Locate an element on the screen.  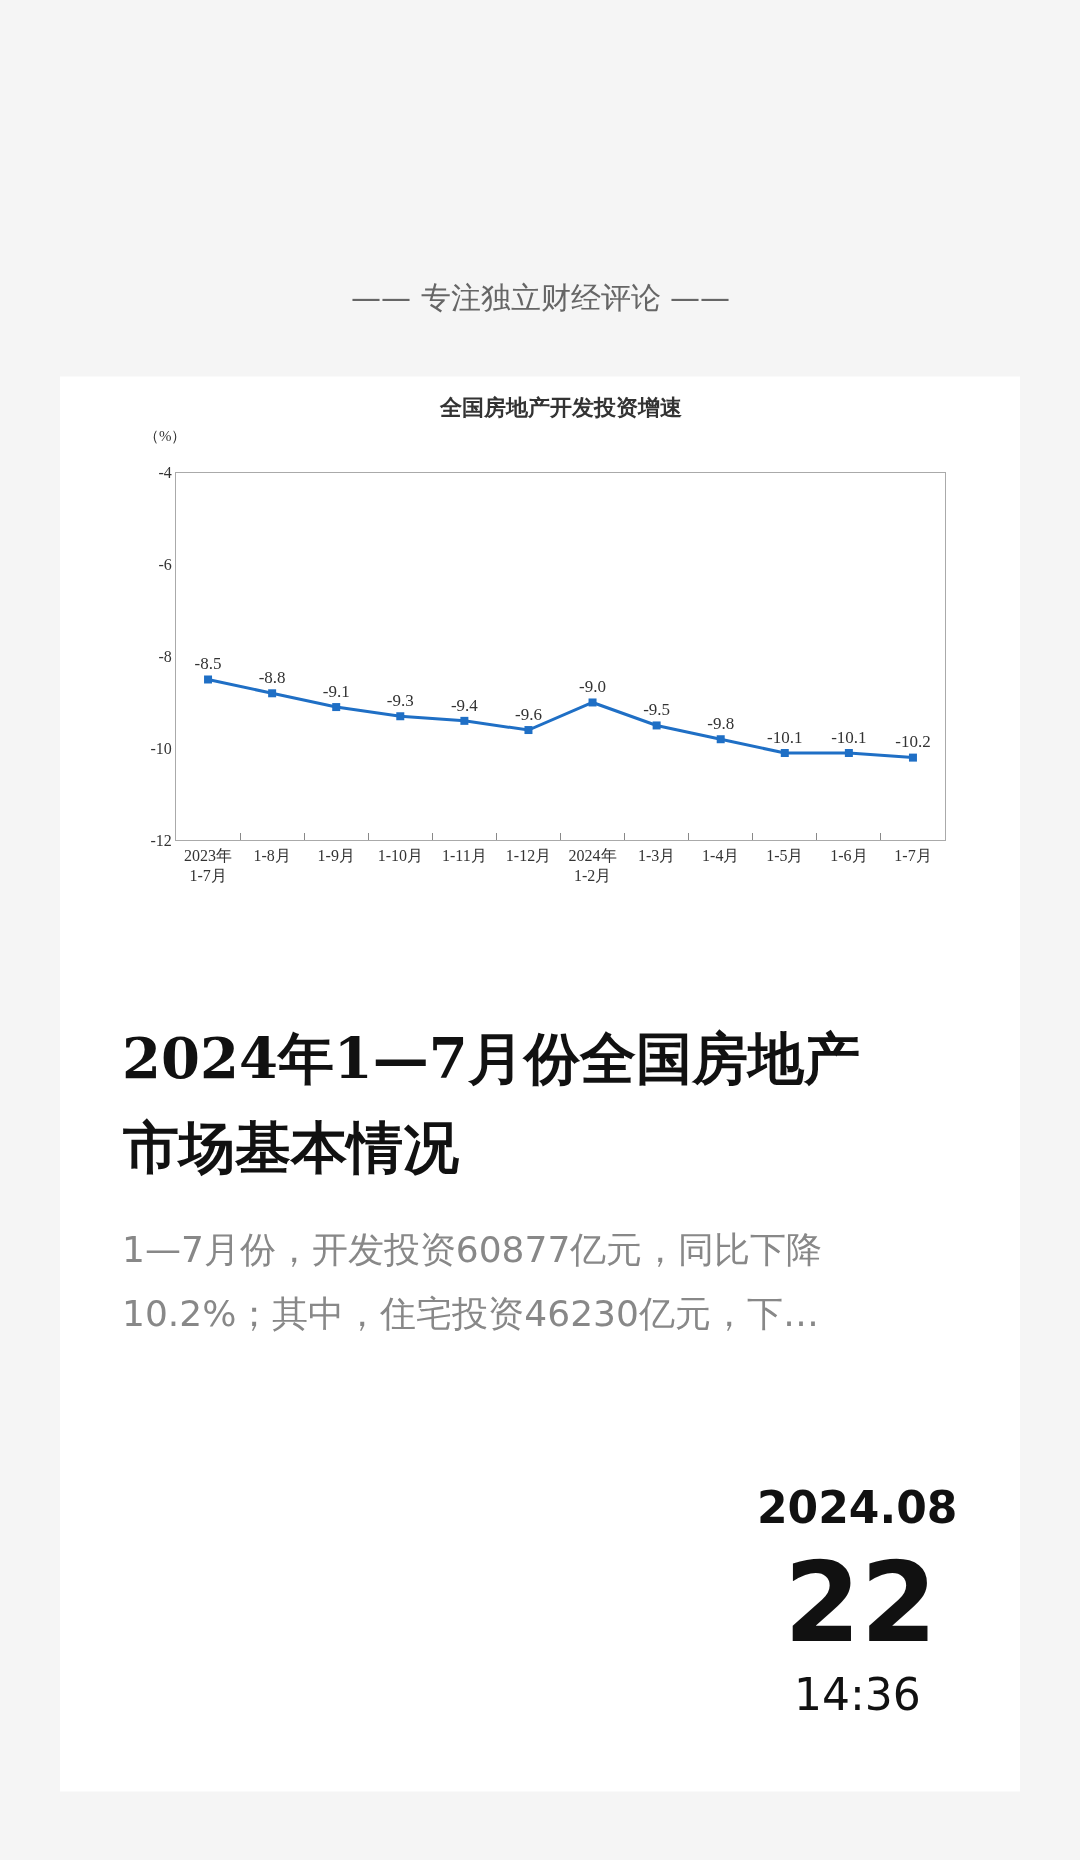
text: 2024.08 is located at coordinates (857, 1507).